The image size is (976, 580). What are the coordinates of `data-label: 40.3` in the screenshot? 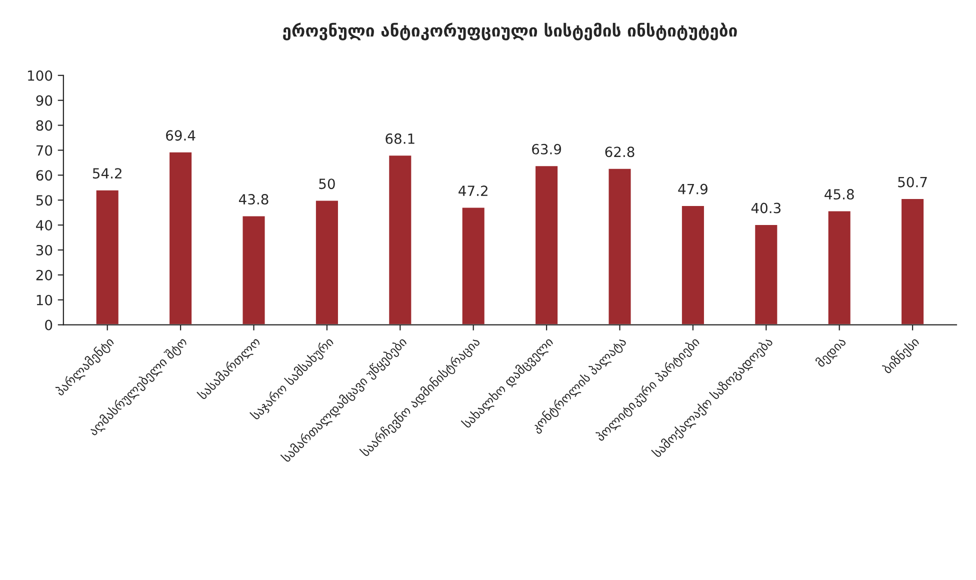 It's located at (766, 208).